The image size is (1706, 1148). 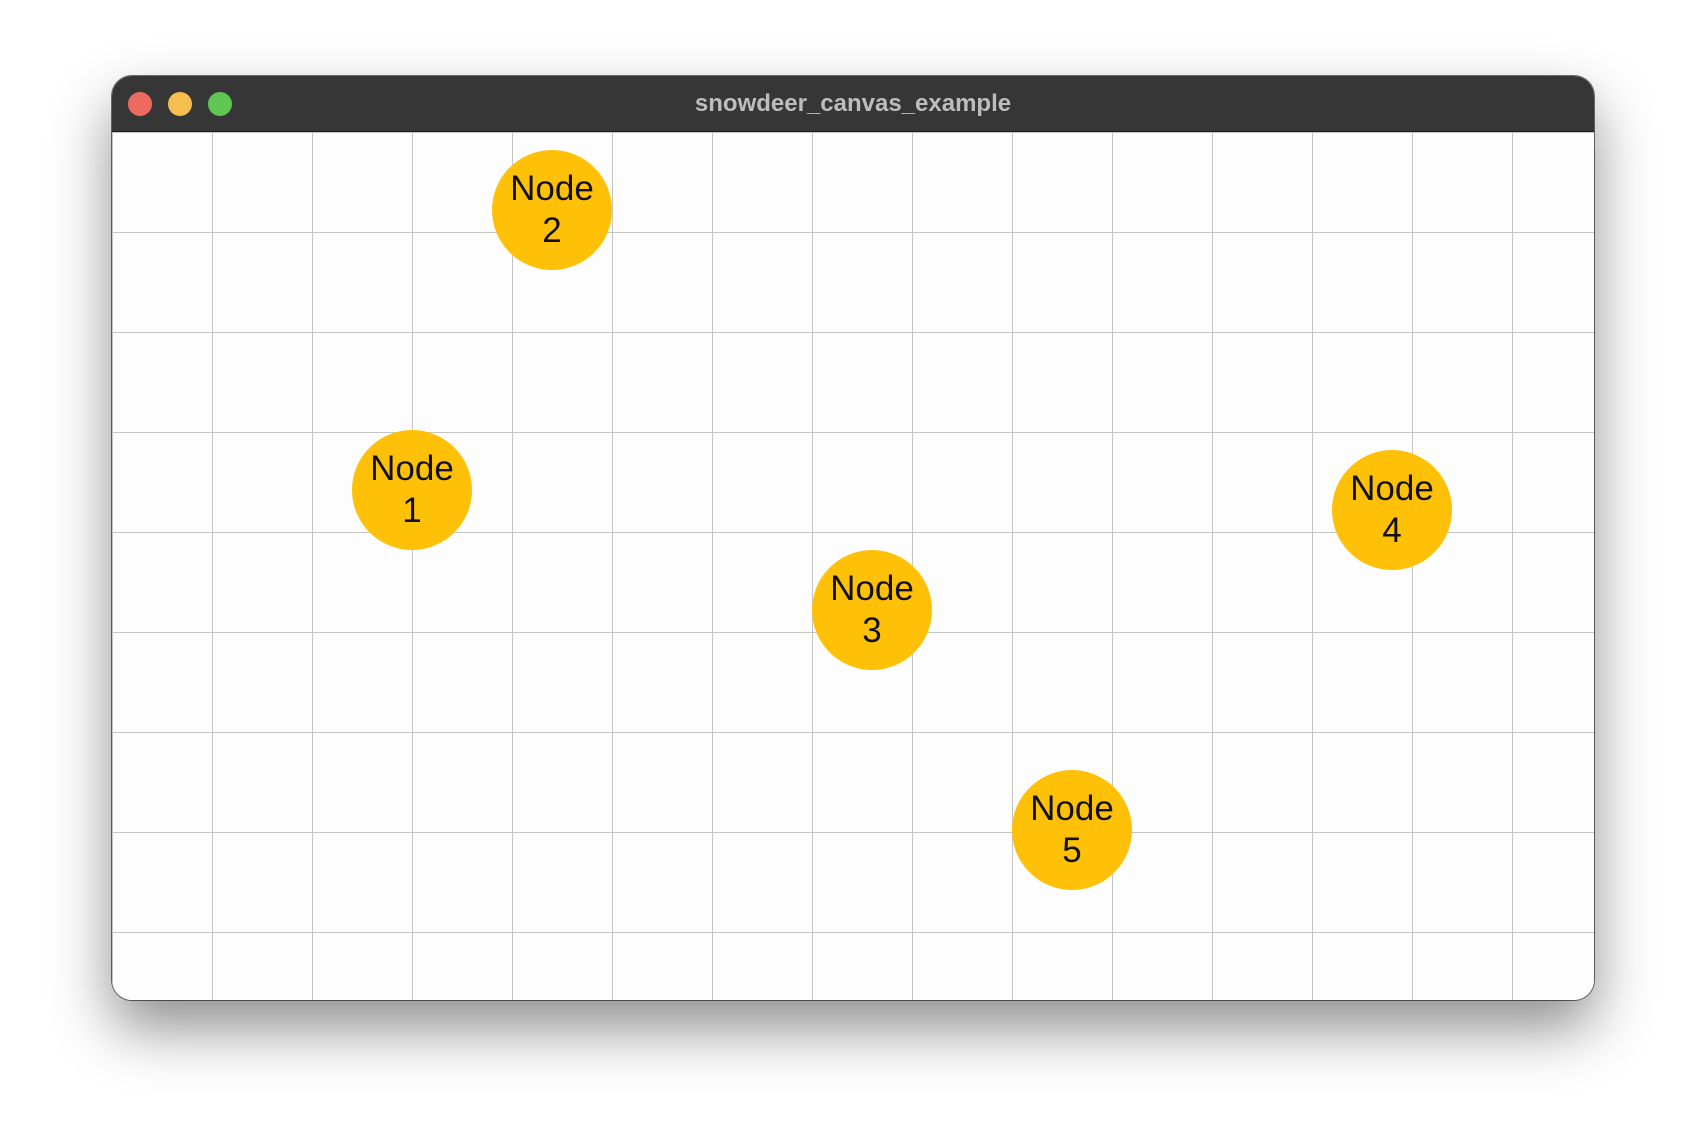 I want to click on node-3: Node 3, so click(x=872, y=610).